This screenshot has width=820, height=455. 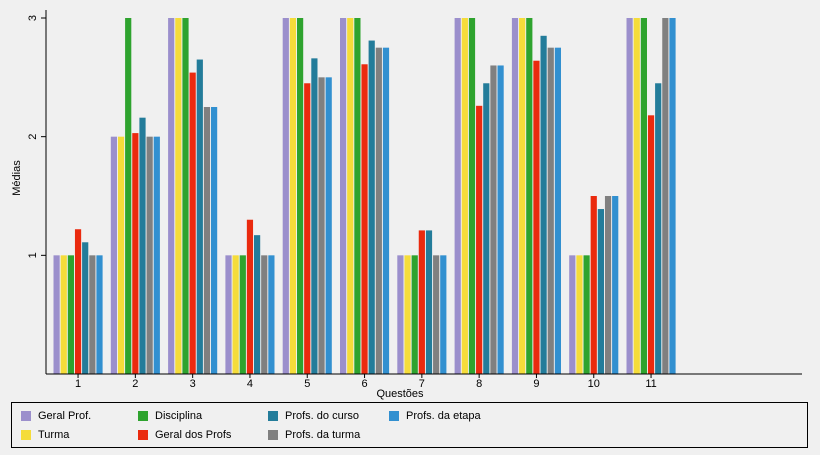 What do you see at coordinates (149, 255) in the screenshot?
I see `bar-6-q2` at bounding box center [149, 255].